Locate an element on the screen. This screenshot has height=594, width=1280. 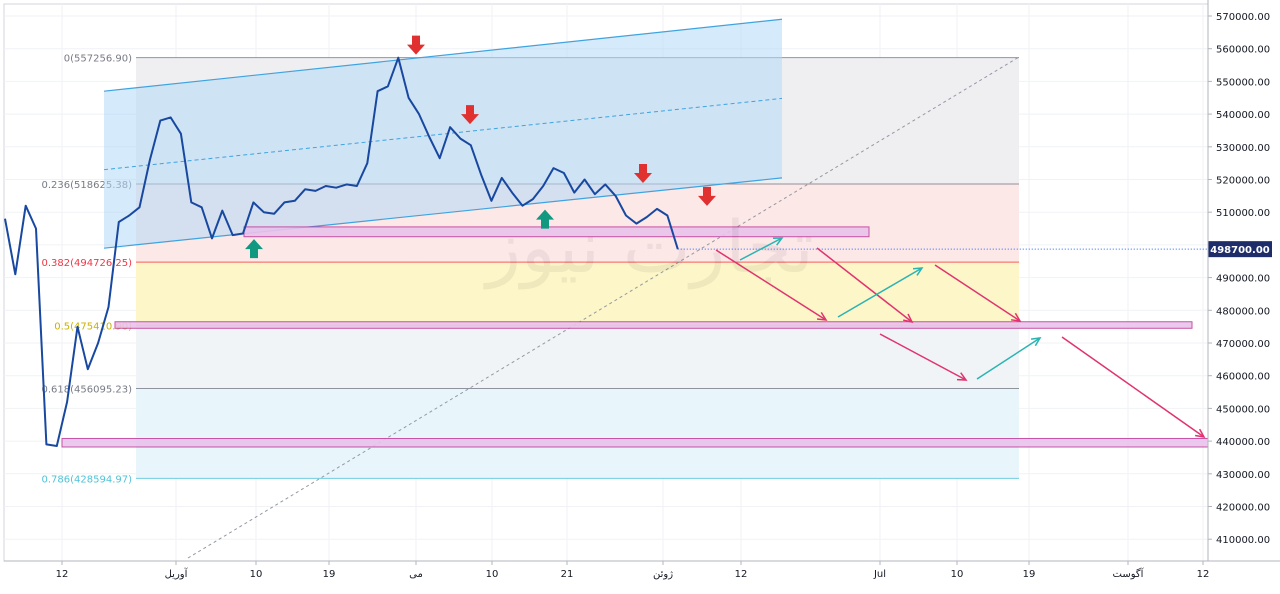
y-tick-label: 510000.00 is located at coordinates (1243, 213).